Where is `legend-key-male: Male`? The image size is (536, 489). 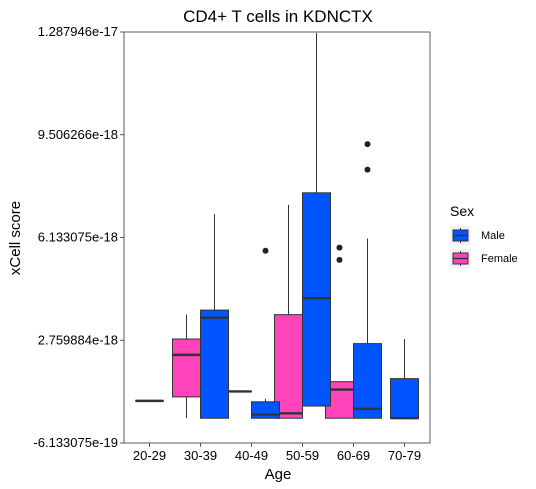 legend-key-male: Male is located at coordinates (477, 235).